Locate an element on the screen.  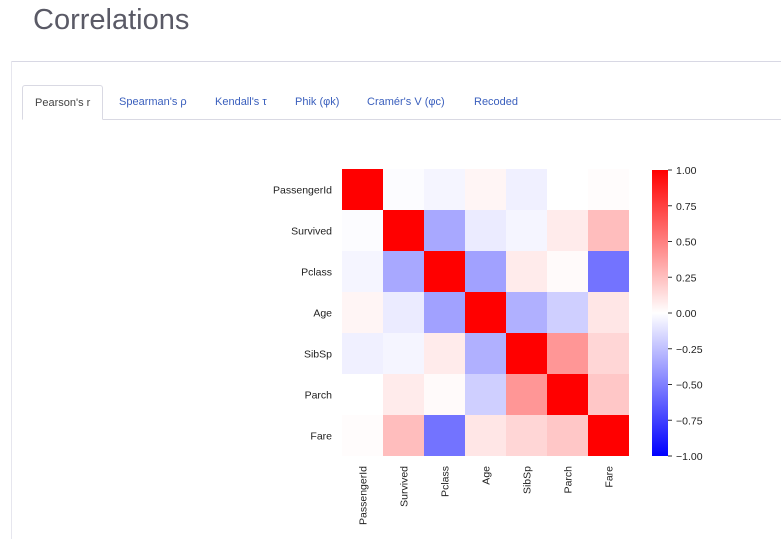
heatmap-cell-age-passengerid is located at coordinates (362, 312).